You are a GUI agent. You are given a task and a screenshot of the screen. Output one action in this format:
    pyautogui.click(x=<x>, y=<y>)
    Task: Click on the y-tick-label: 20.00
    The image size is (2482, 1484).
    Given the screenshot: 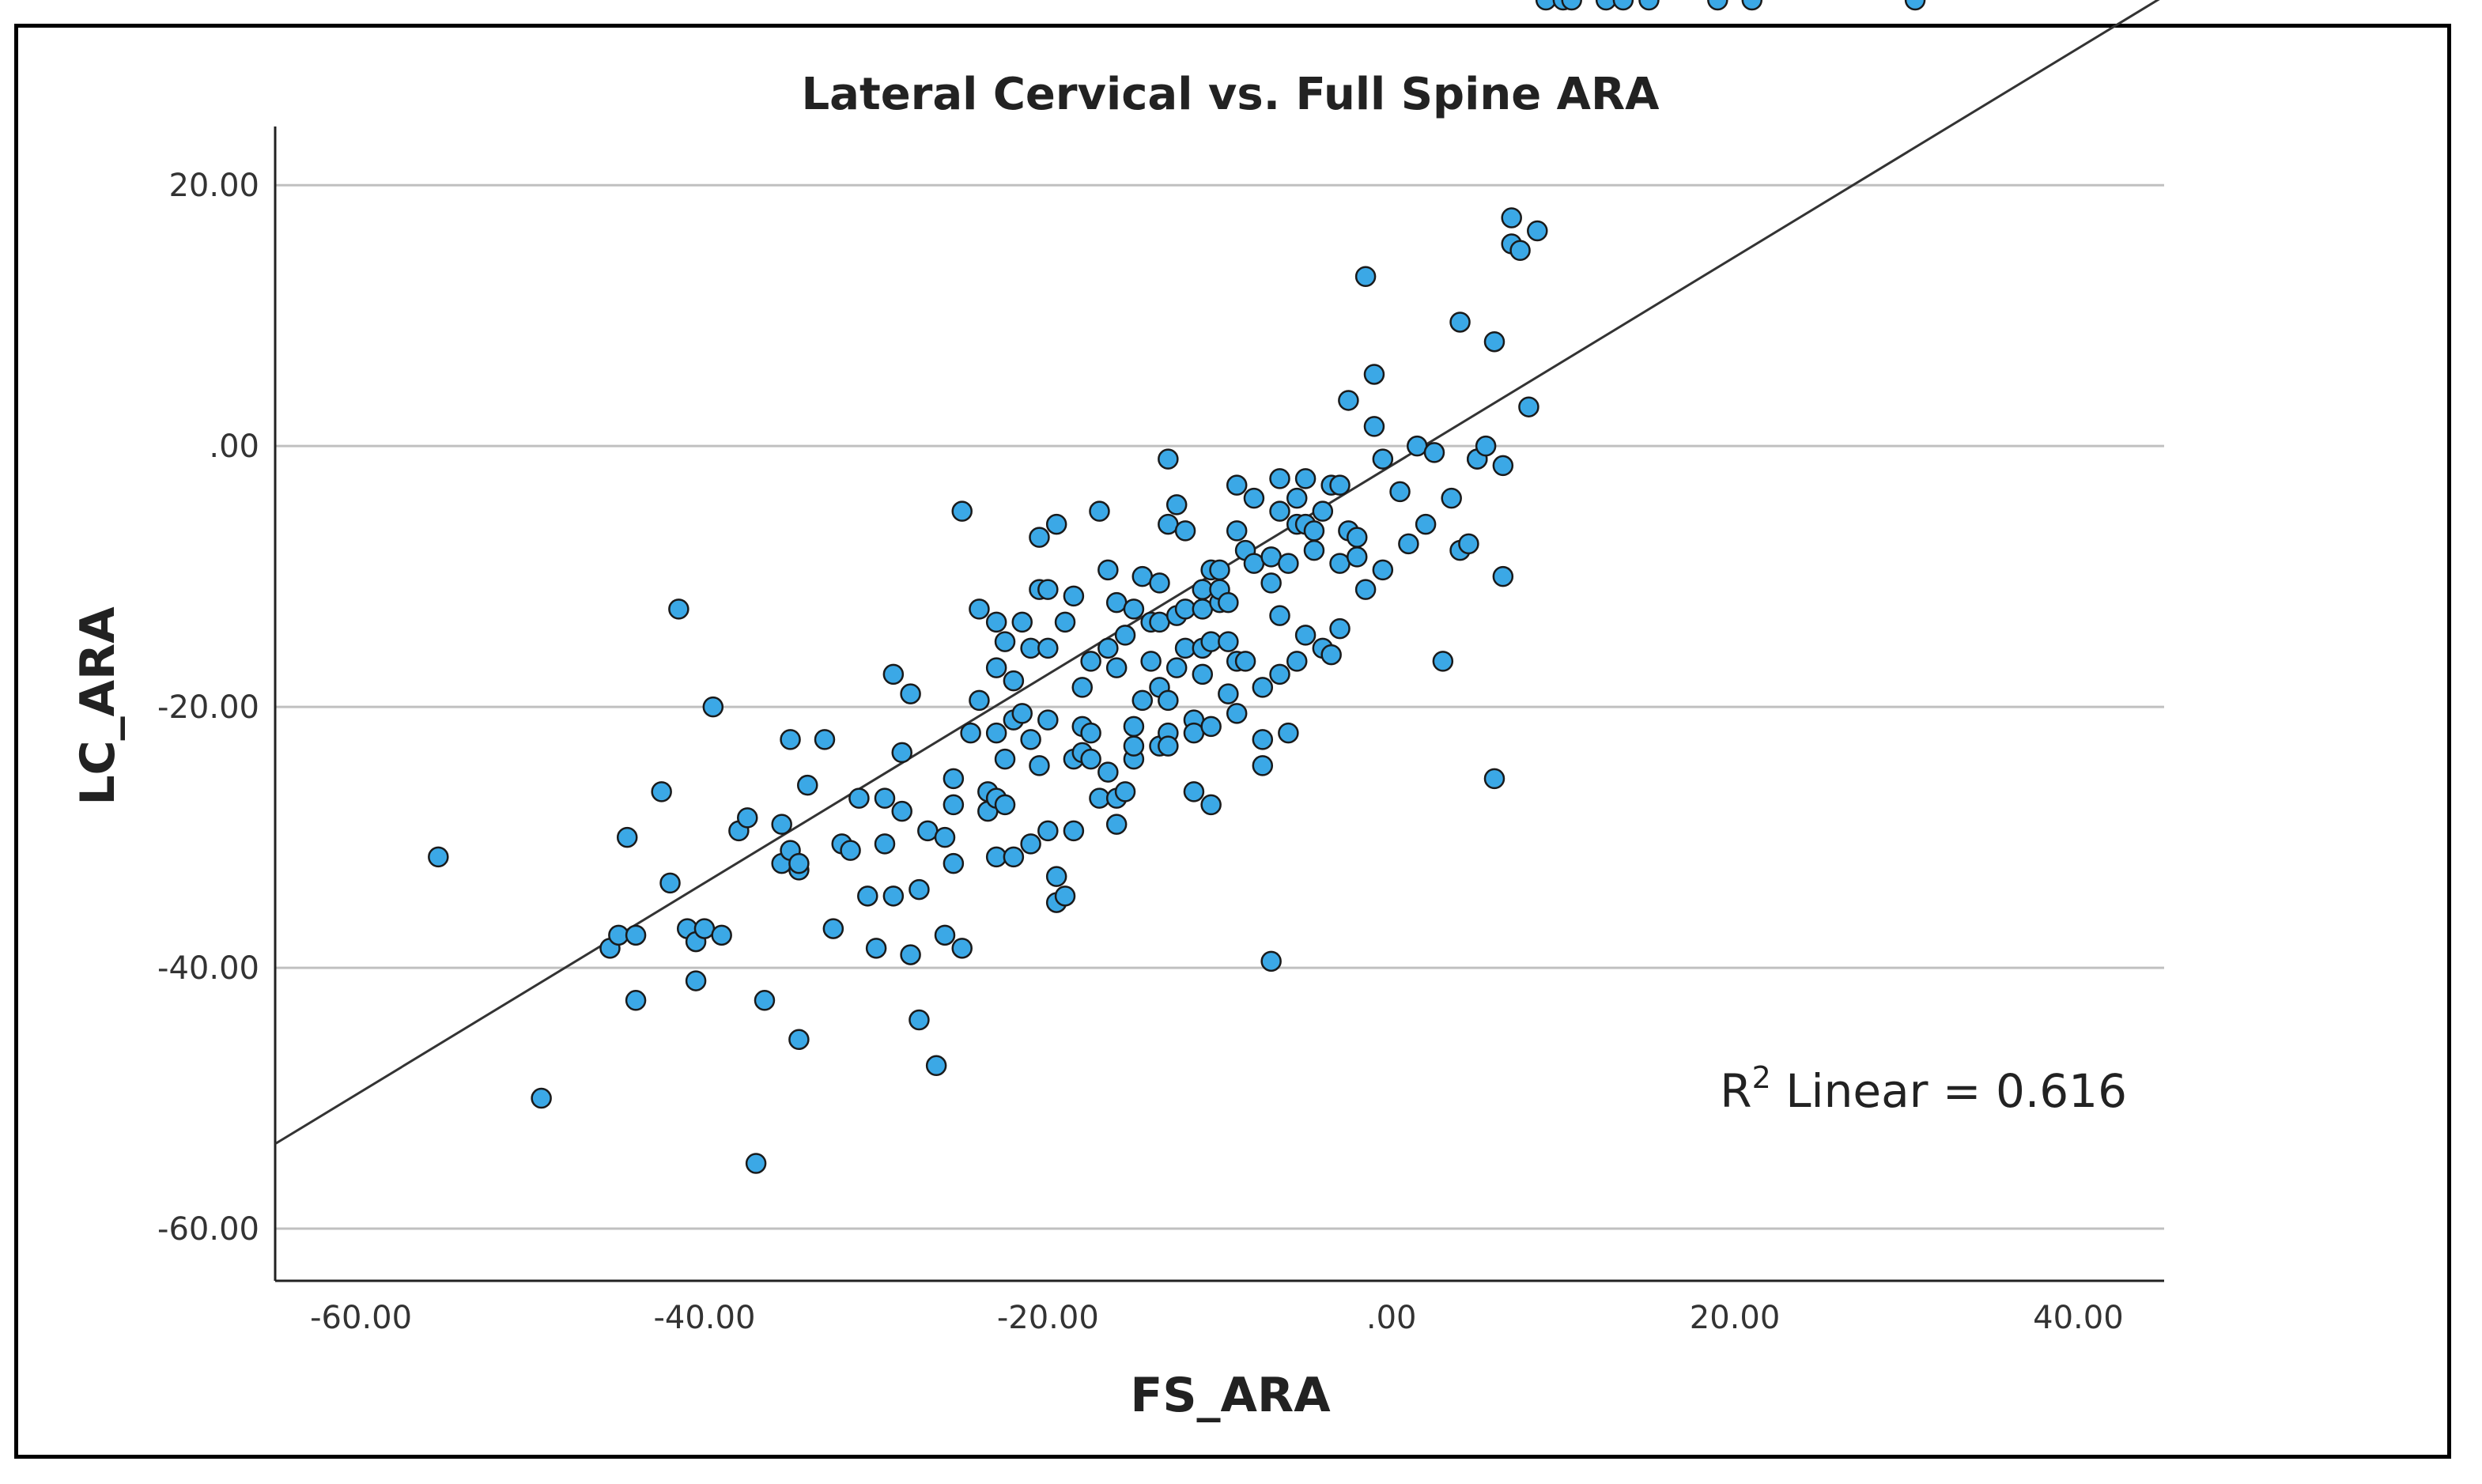 What is the action you would take?
    pyautogui.click(x=213, y=186)
    